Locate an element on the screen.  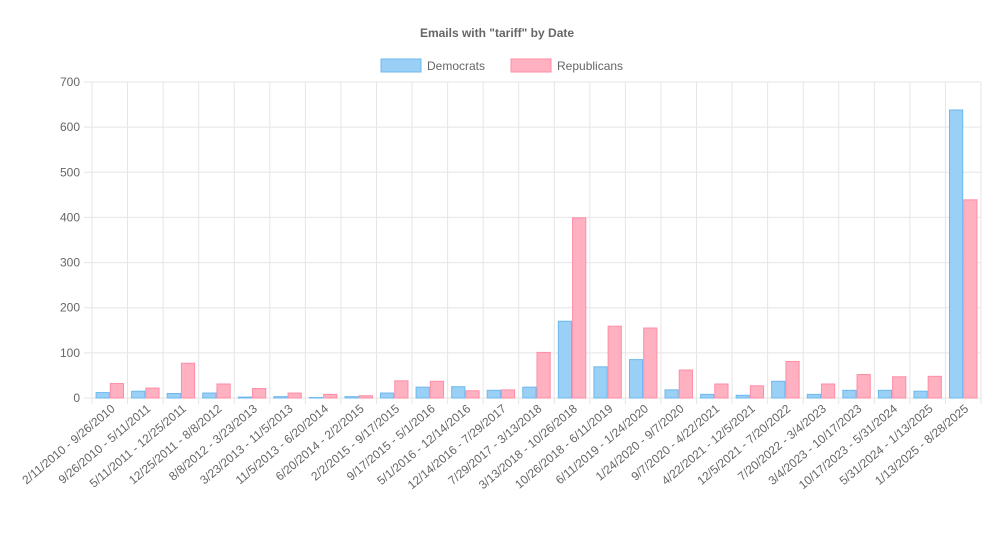
y-tick-label: 300 is located at coordinates (70, 263).